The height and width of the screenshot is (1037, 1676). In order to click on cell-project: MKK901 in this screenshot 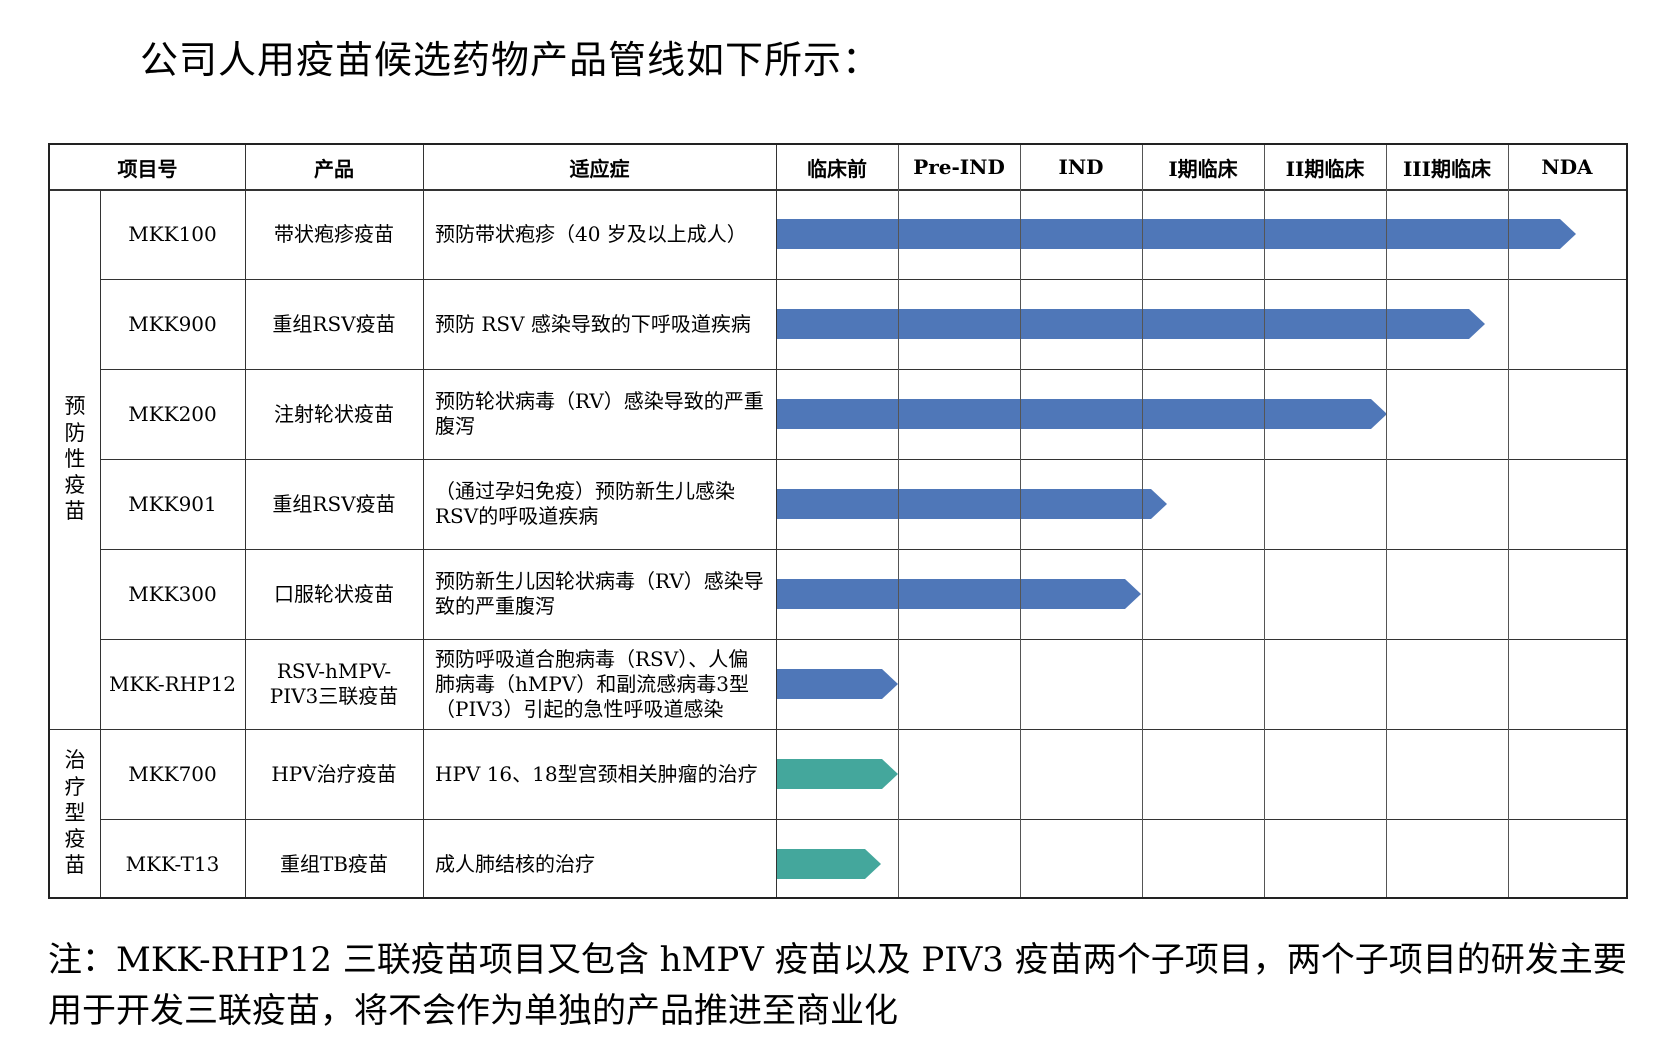, I will do `click(172, 503)`.